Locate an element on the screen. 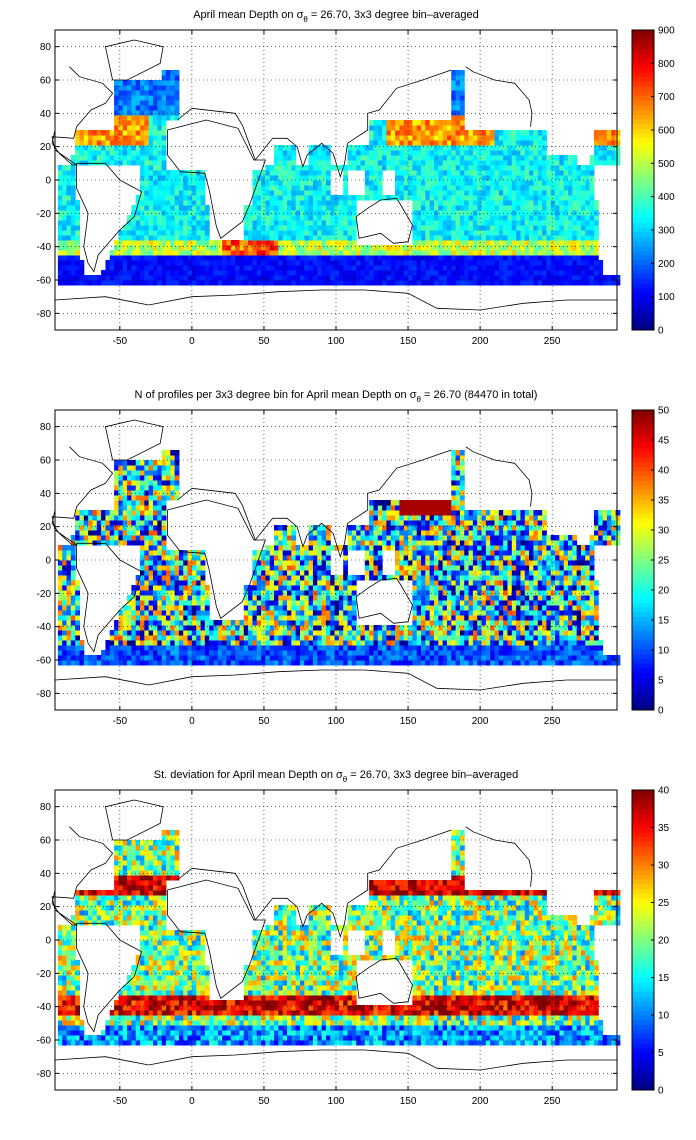 The height and width of the screenshot is (1140, 696). colorbar-tick-label: 400 is located at coordinates (666, 197).